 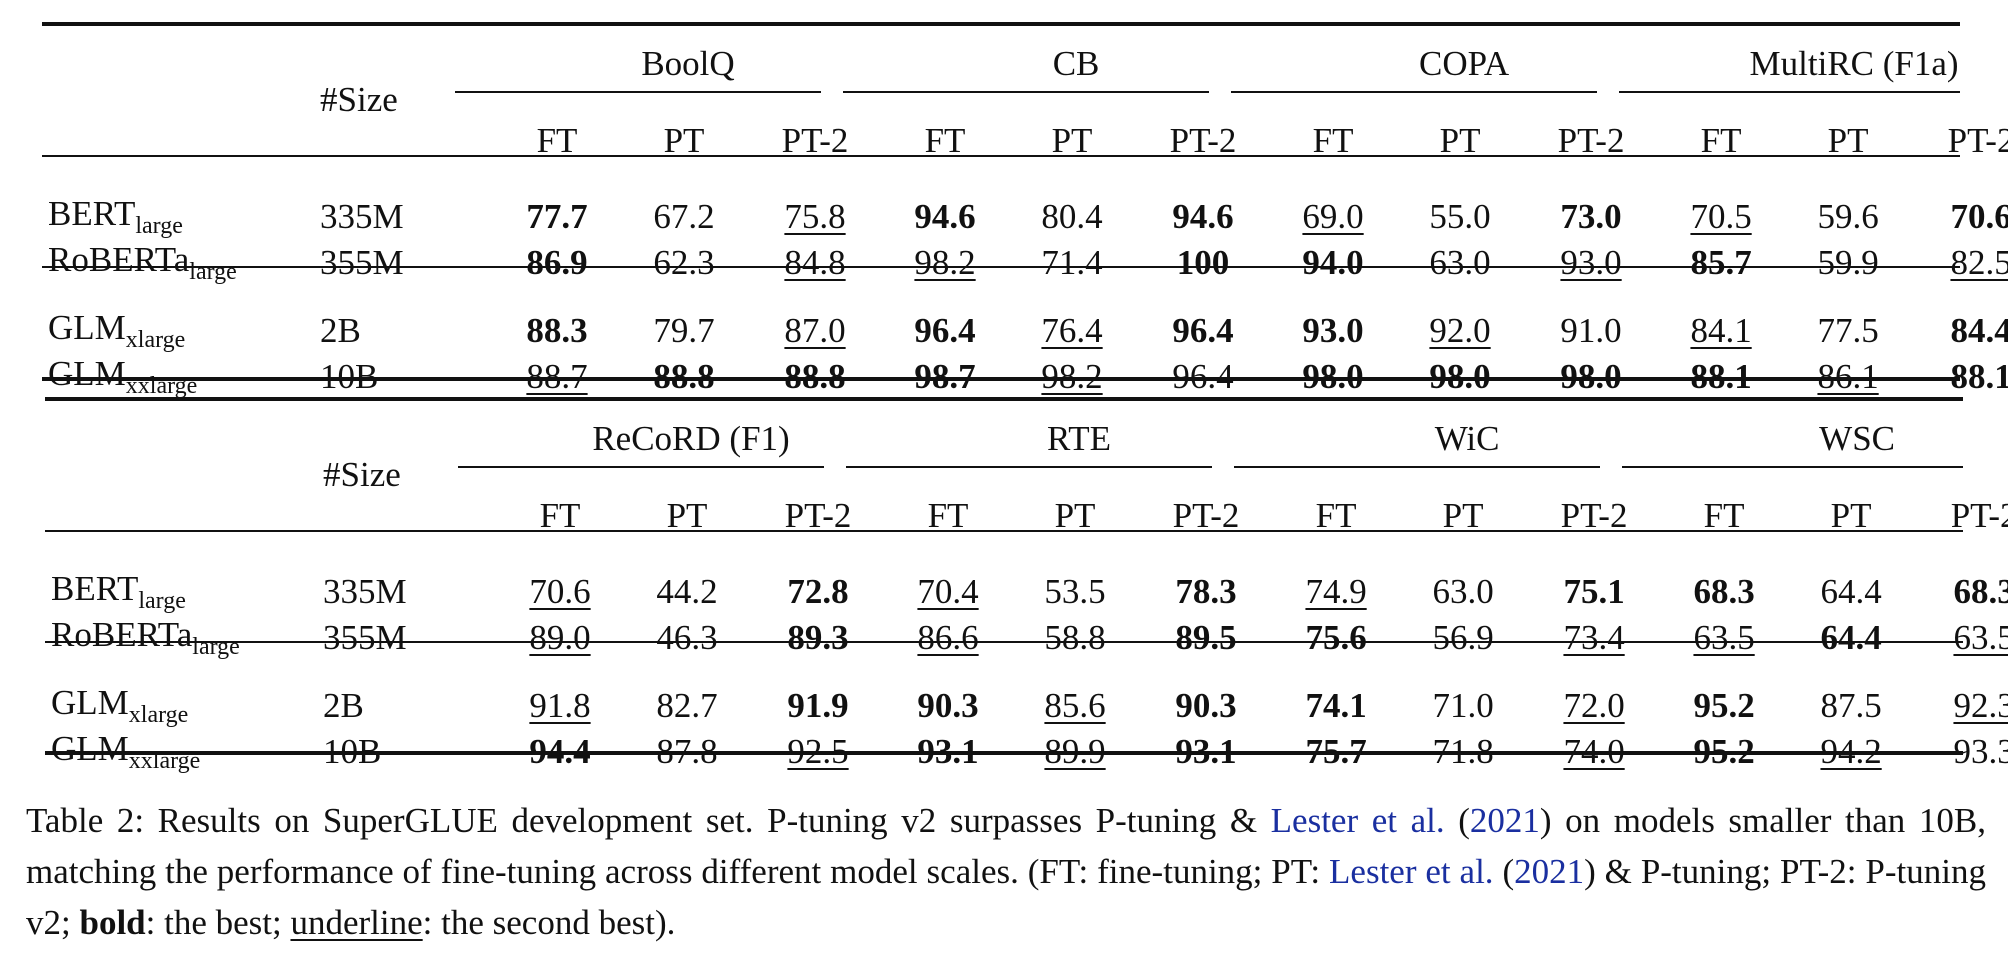 What do you see at coordinates (1336, 705) in the screenshot?
I see `score-value: 74.1` at bounding box center [1336, 705].